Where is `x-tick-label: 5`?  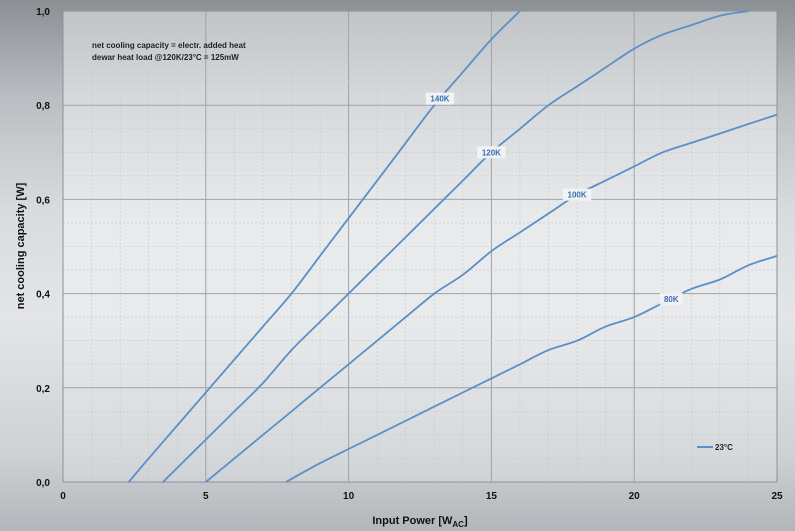
x-tick-label: 5 is located at coordinates (206, 496).